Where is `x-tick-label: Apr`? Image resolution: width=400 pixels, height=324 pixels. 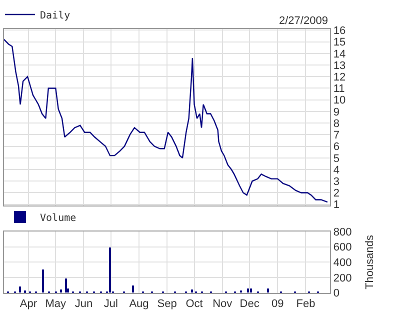 x-tick-label: Apr is located at coordinates (29, 304).